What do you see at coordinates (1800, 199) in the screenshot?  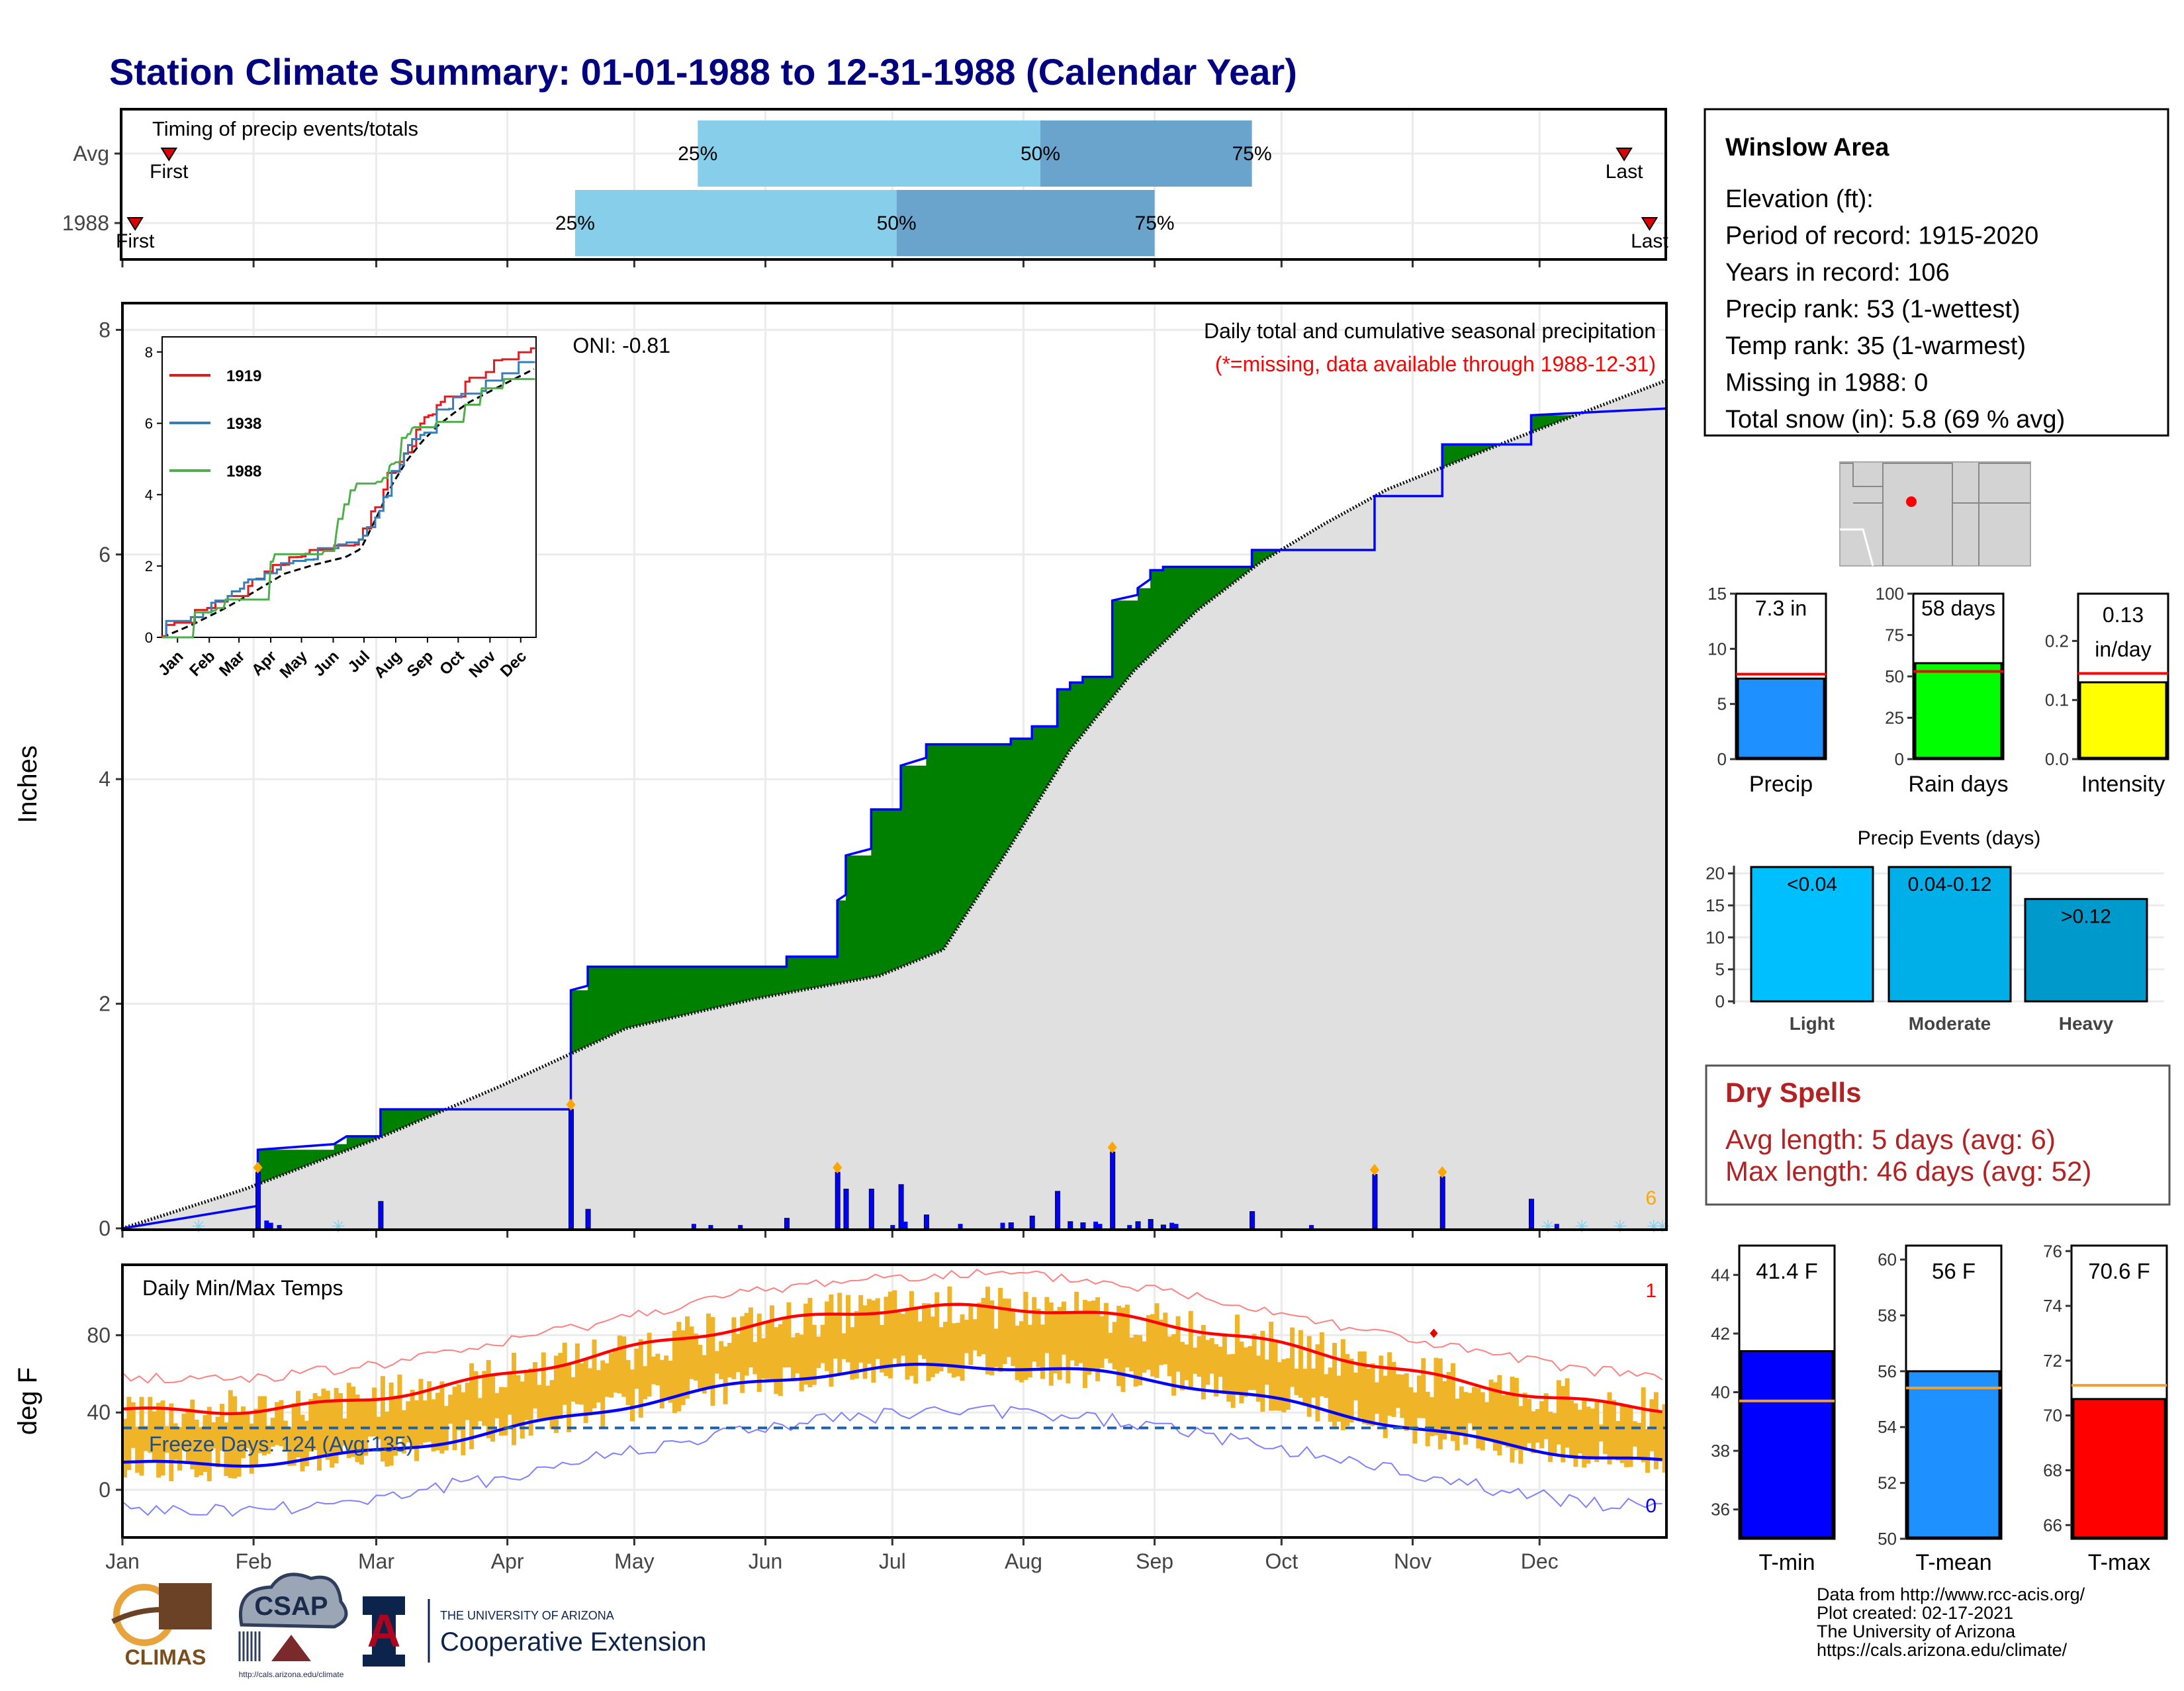 I see `station-info-line: Elevation (ft):` at bounding box center [1800, 199].